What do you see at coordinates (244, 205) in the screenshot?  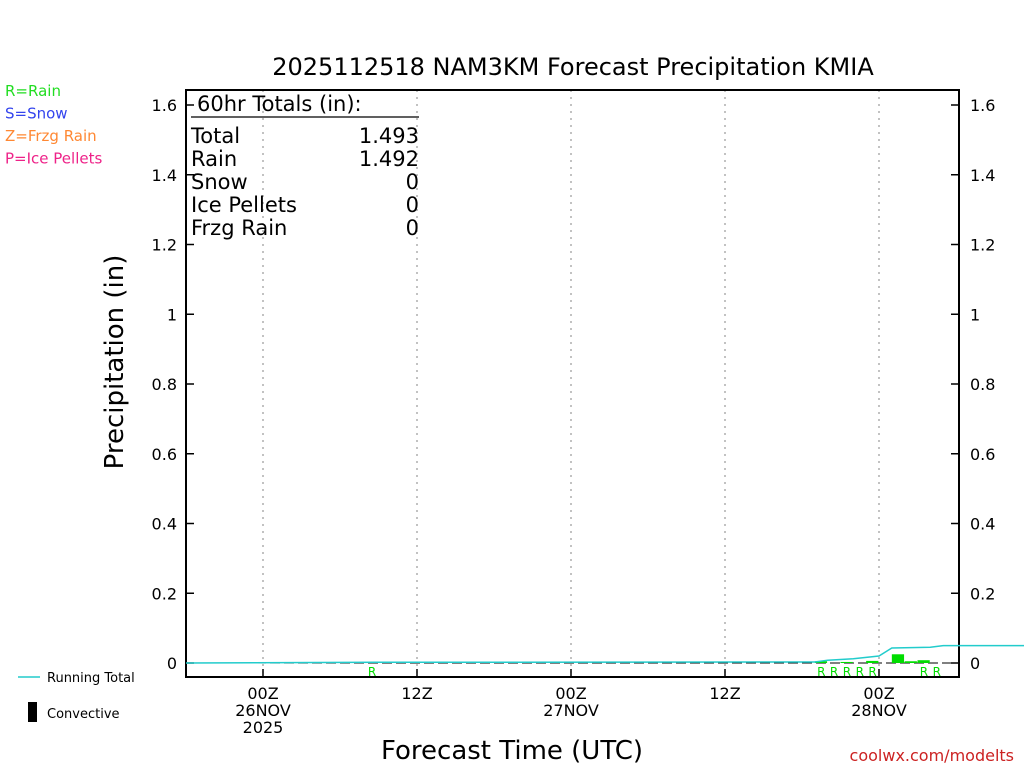 I see `totals-row-label: Ice Pellets` at bounding box center [244, 205].